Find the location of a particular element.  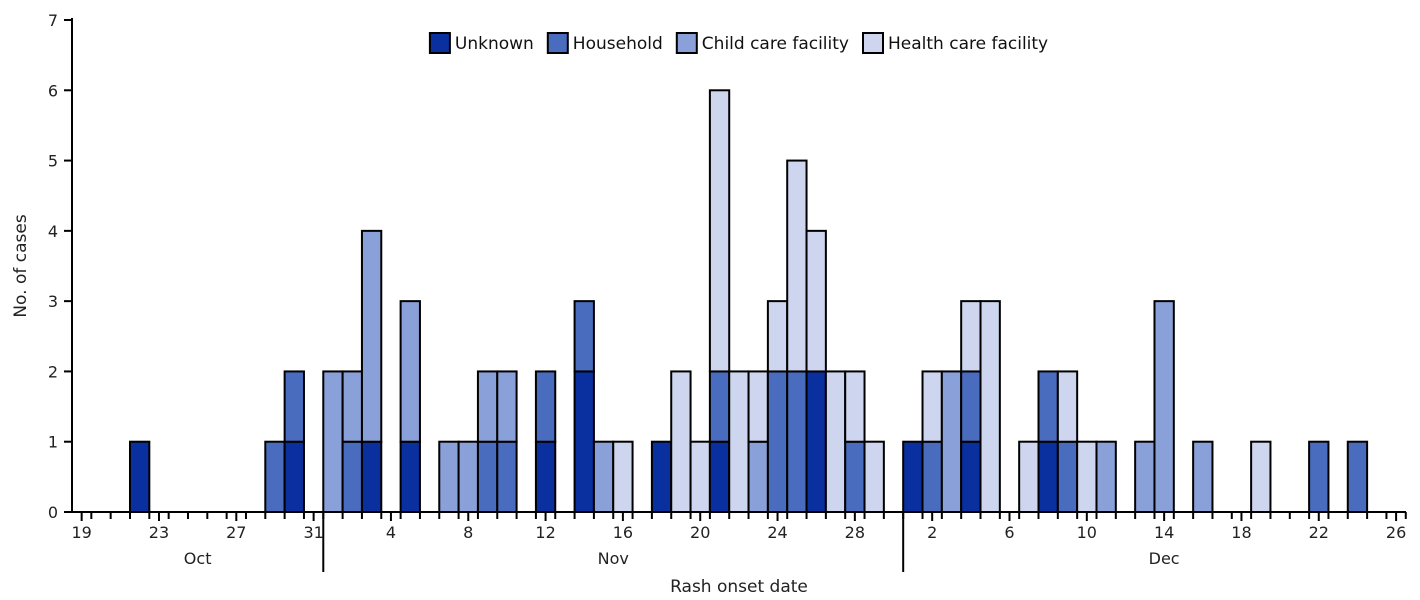

month-label: Oct is located at coordinates (198, 558).